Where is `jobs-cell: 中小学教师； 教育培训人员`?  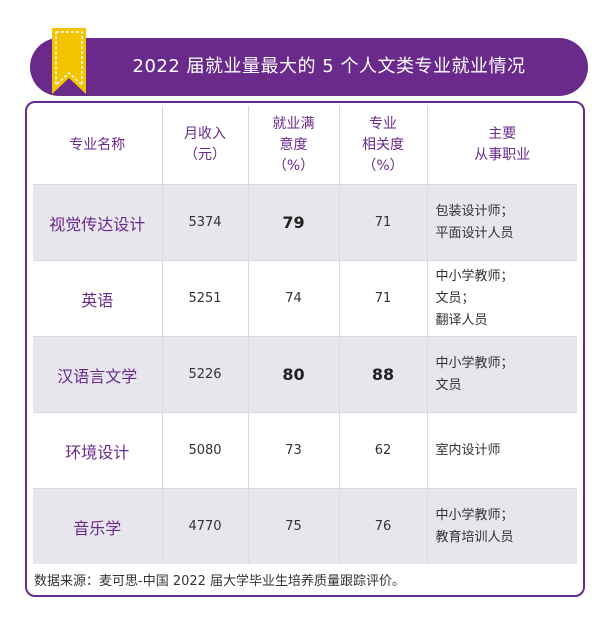 jobs-cell: 中小学教师； 教育培训人员 is located at coordinates (502, 526).